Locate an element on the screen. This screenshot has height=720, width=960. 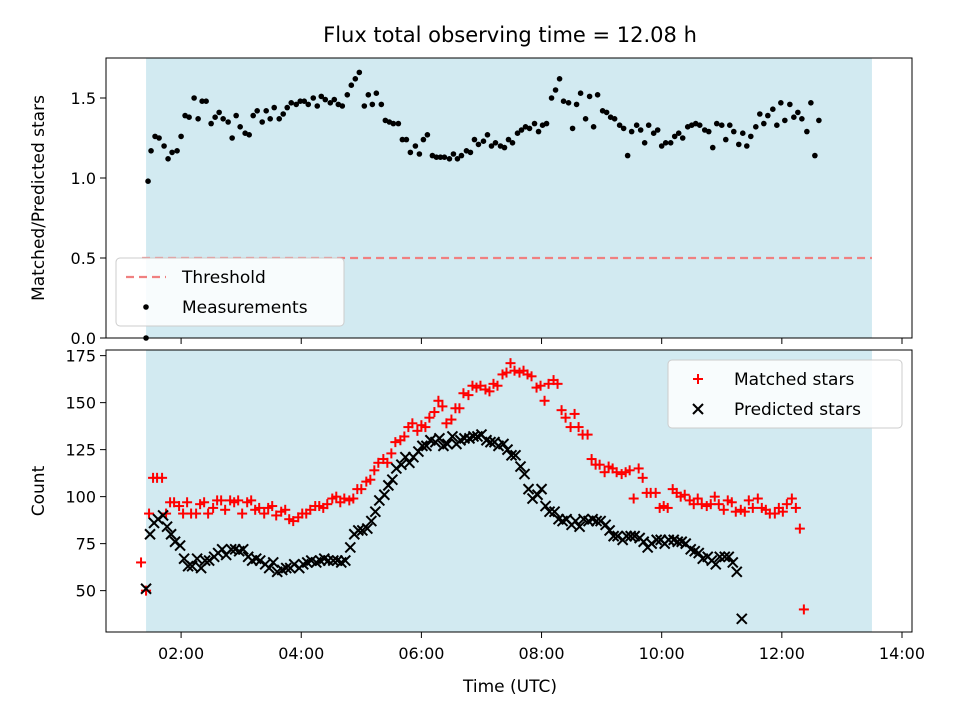
bottom-panel-ylabel: Count is located at coordinates (39, 490).